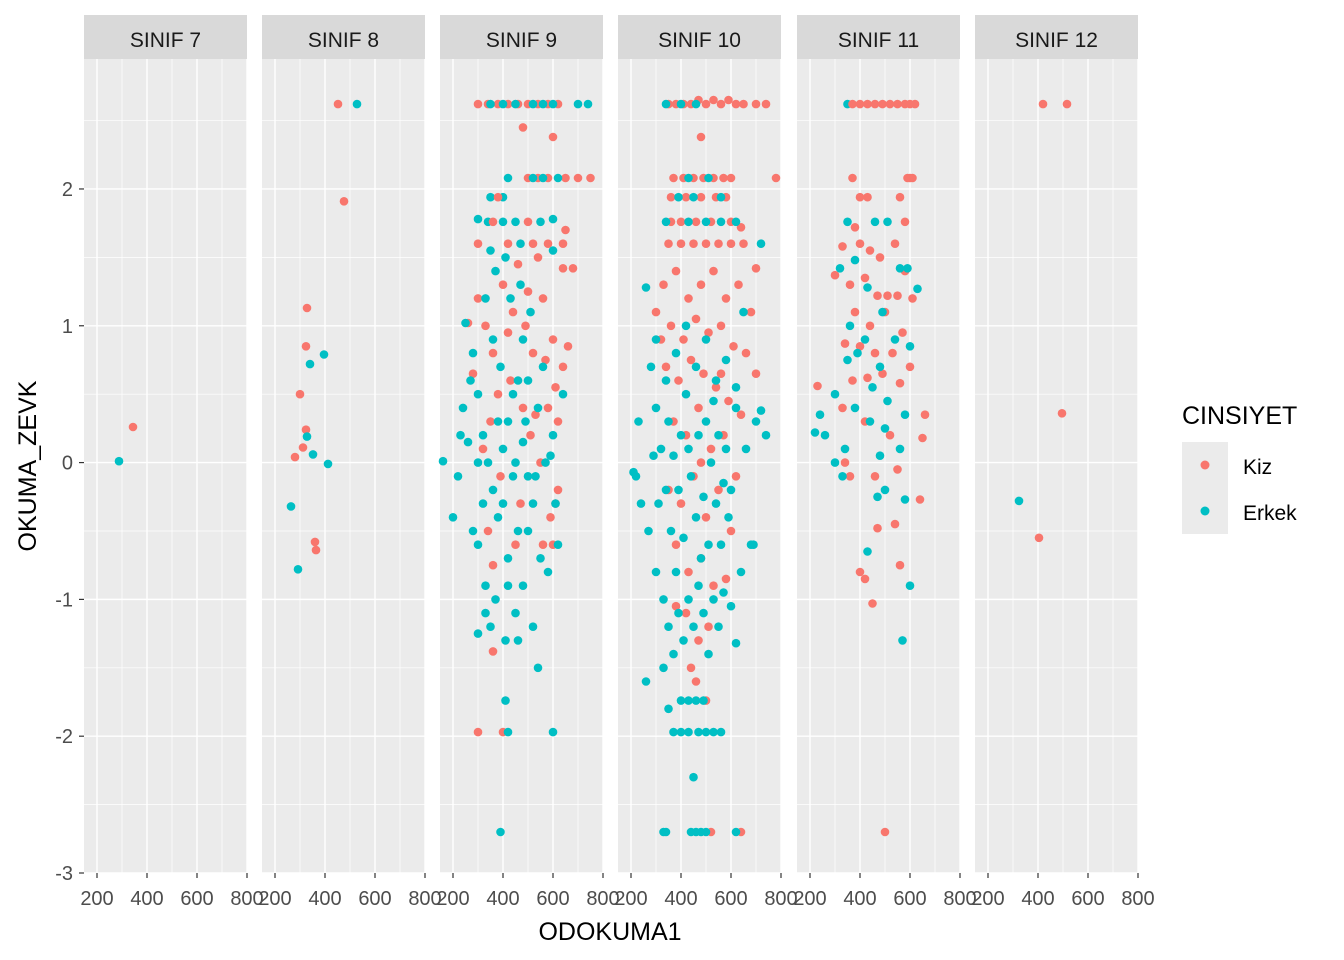  What do you see at coordinates (64, 874) in the screenshot?
I see `y-tick-label: -3` at bounding box center [64, 874].